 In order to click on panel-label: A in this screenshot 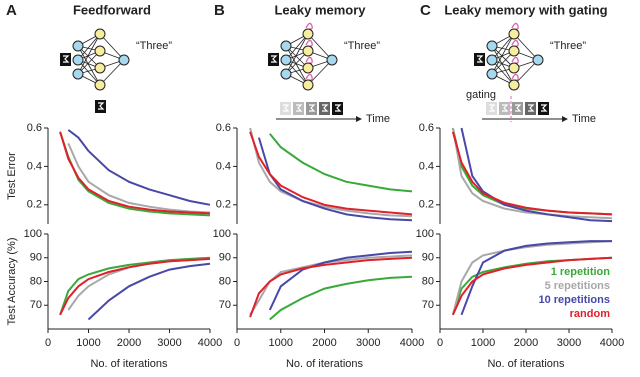, I will do `click(11, 10)`.